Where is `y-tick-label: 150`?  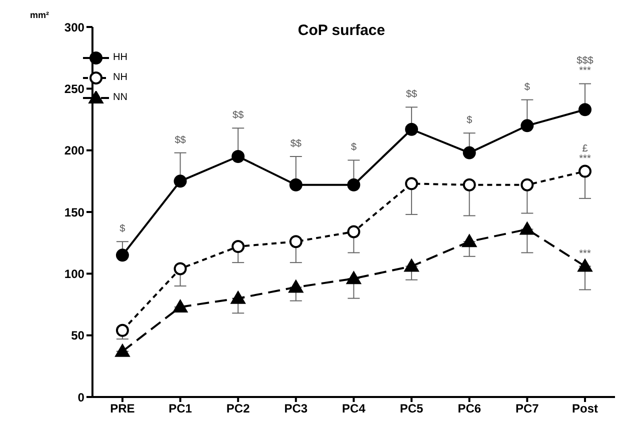 y-tick-label: 150 is located at coordinates (74, 212).